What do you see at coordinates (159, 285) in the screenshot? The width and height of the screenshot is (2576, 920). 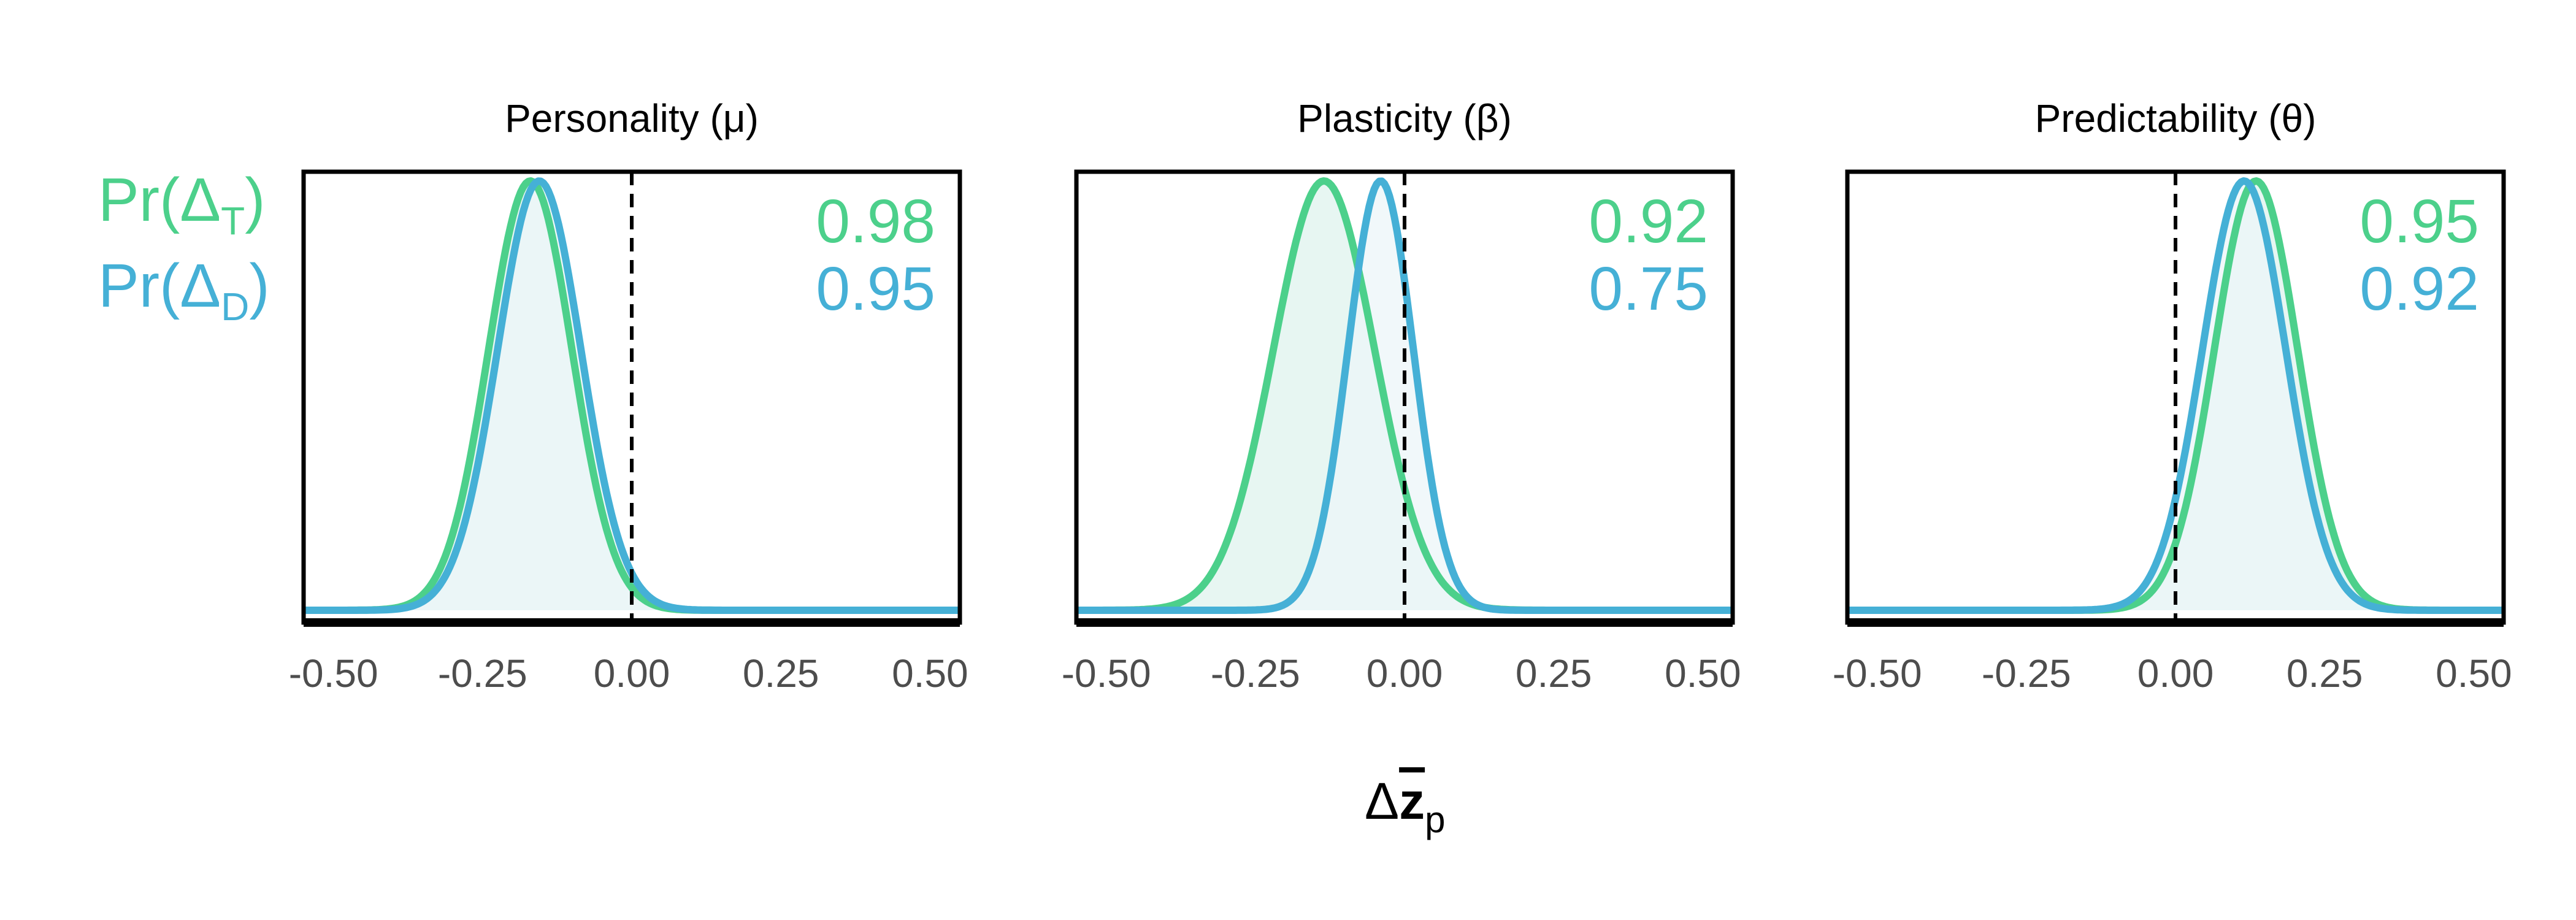 I see `legend-drug-main: Pr(Δ` at bounding box center [159, 285].